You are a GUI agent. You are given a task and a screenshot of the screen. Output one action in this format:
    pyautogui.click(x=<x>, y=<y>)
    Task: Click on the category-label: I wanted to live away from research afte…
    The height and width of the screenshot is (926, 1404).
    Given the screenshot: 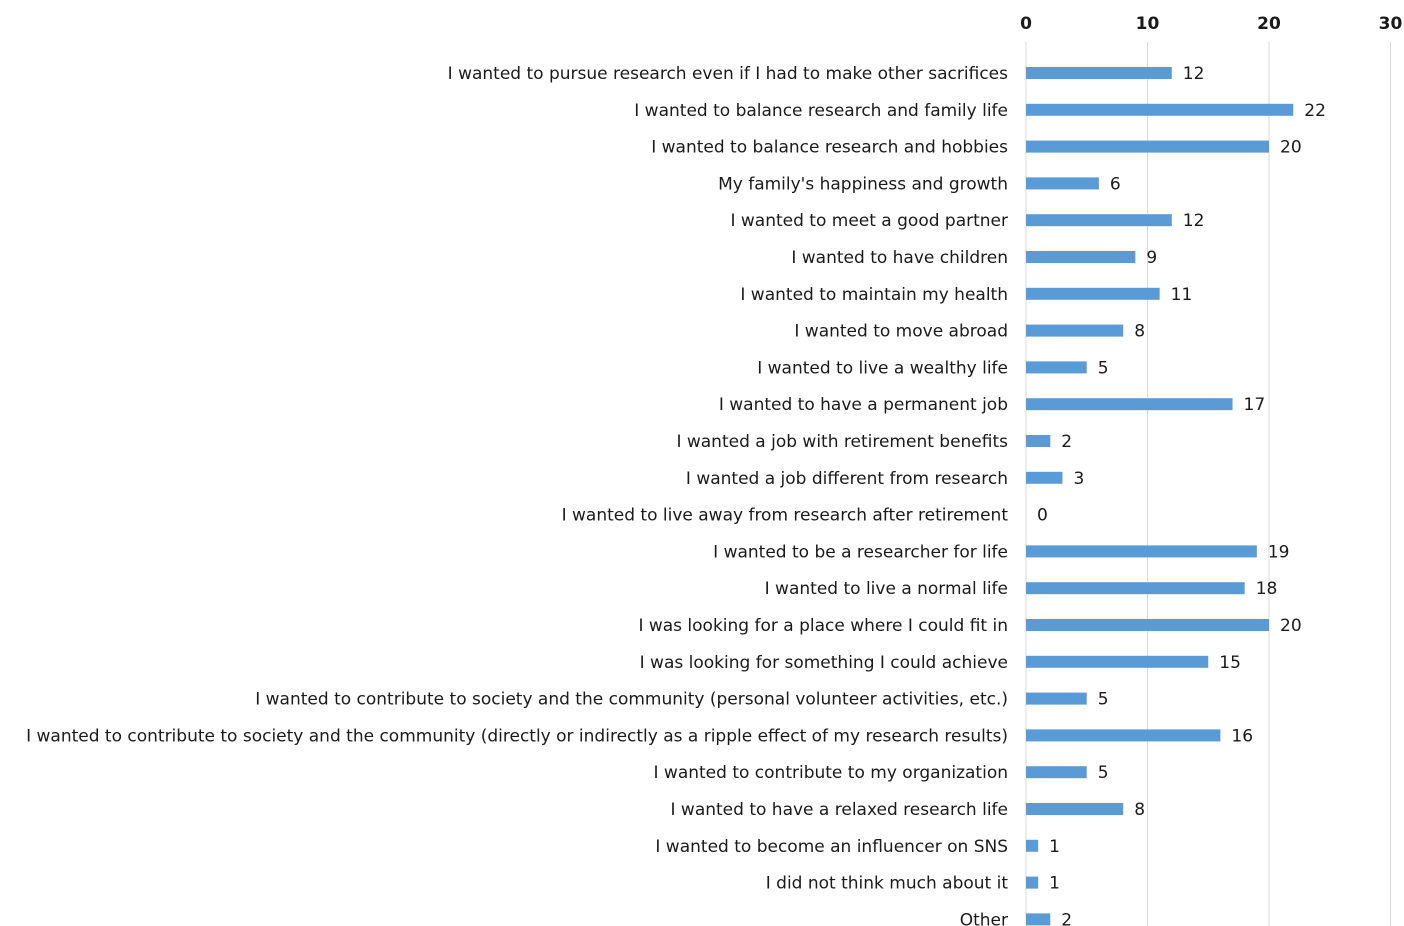 What is the action you would take?
    pyautogui.click(x=785, y=516)
    